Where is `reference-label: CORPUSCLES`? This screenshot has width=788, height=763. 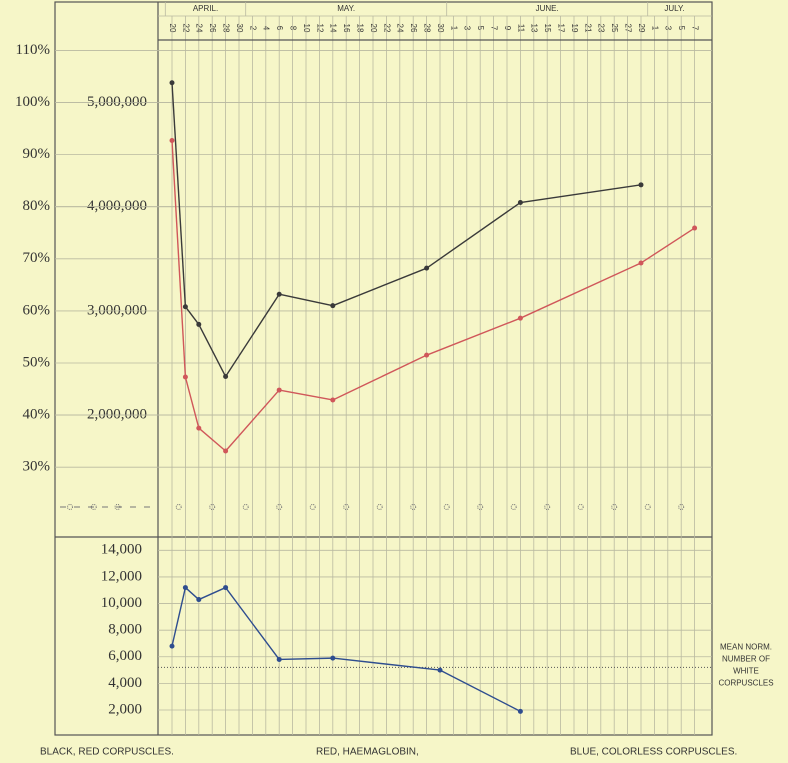 reference-label: CORPUSCLES is located at coordinates (745, 683).